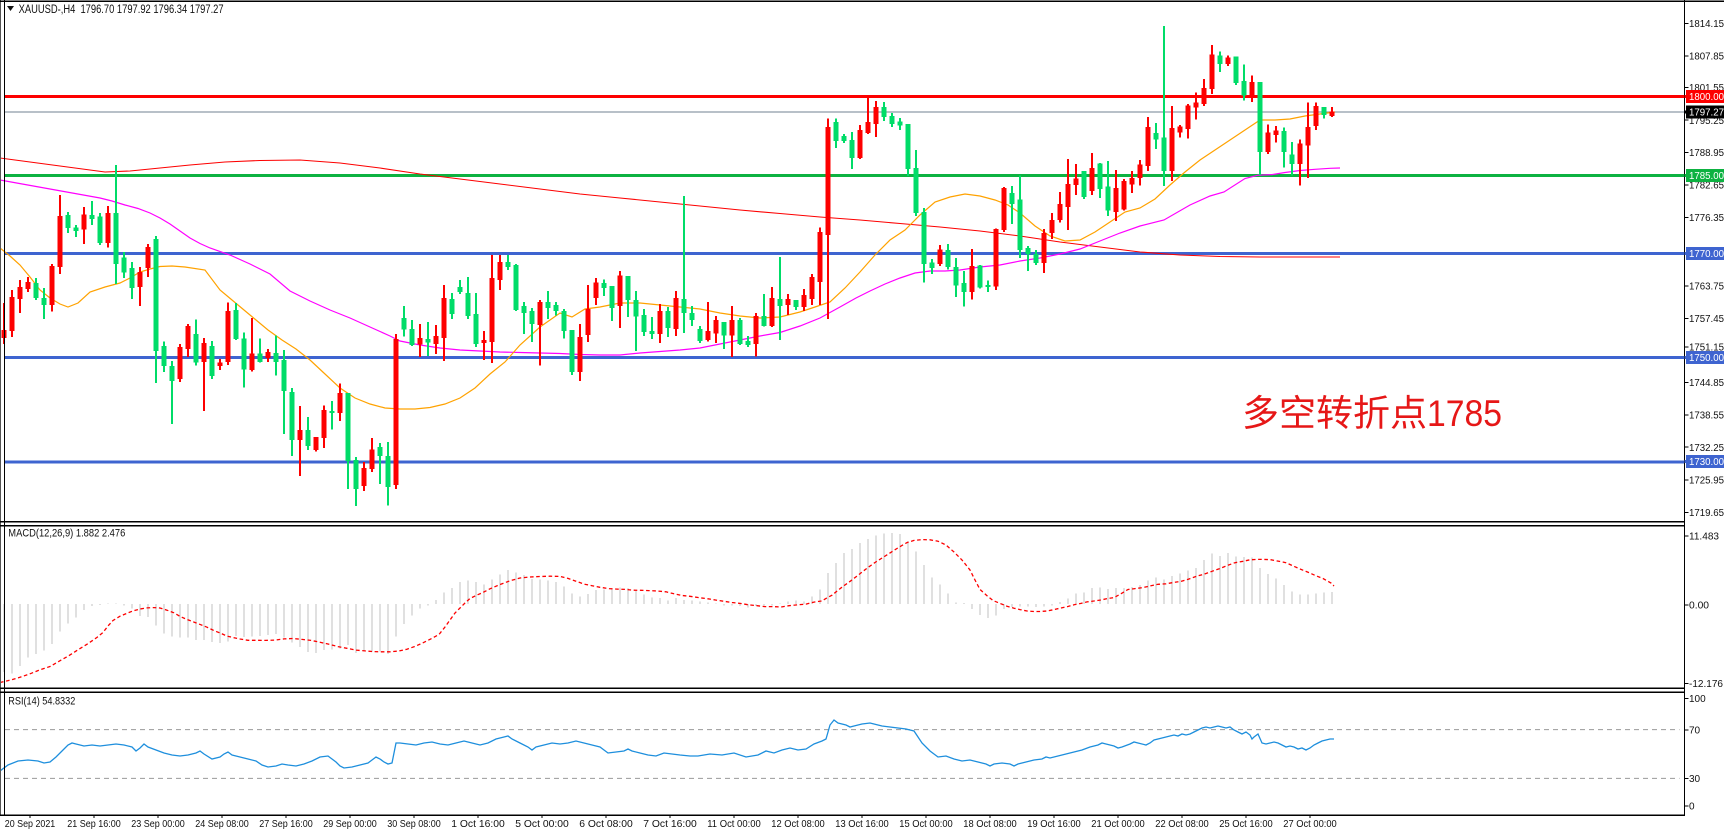 This screenshot has height=840, width=1724. I want to click on svg-text: 1776.35, so click(1706, 218).